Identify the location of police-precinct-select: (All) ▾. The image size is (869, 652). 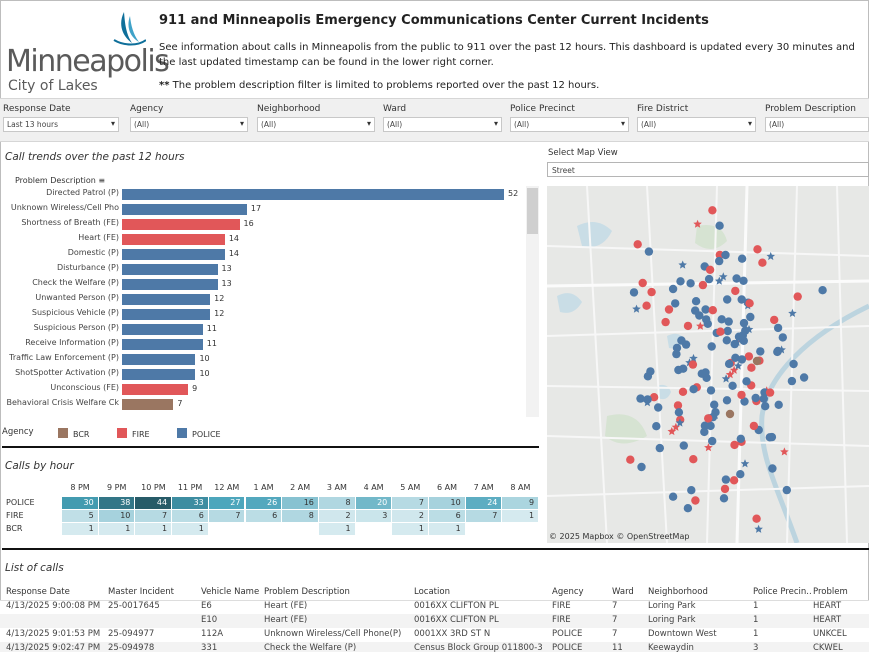
(569, 124).